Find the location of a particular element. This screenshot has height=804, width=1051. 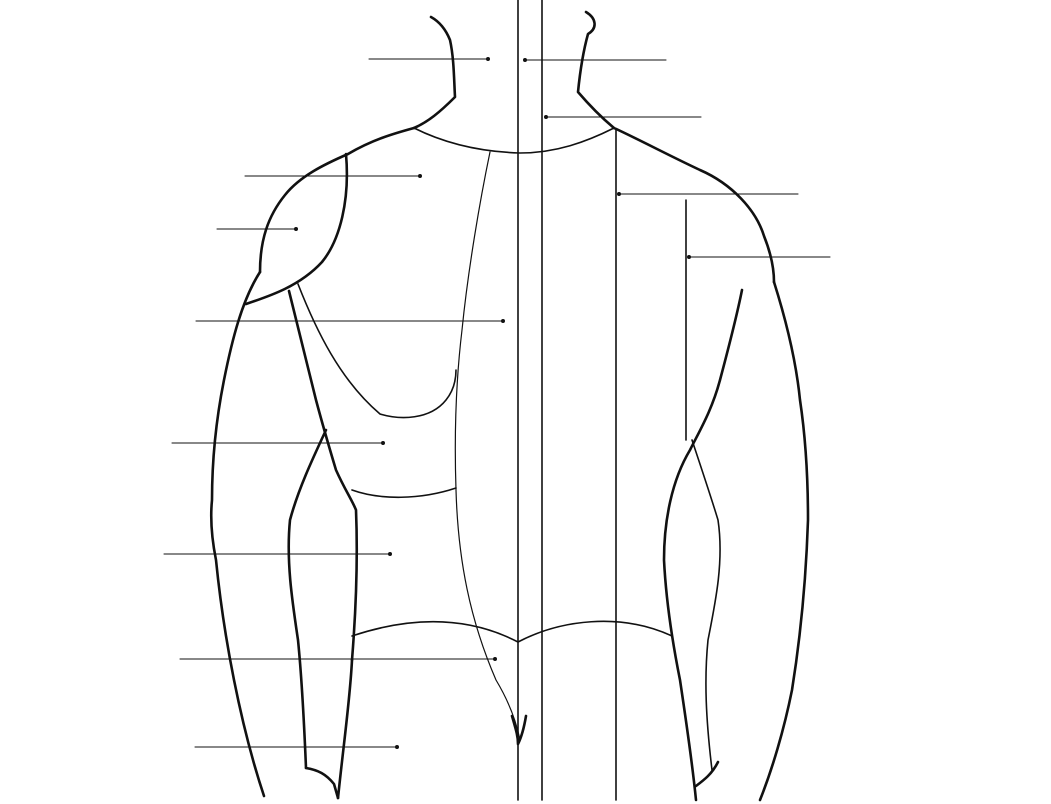

left-deltoid-outline is located at coordinates (296, 229).